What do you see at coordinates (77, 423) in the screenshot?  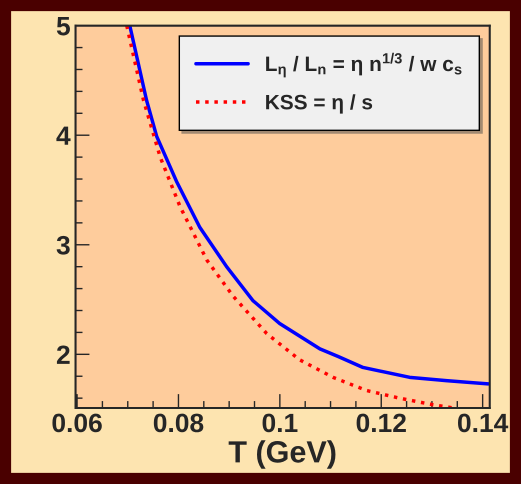 I see `x-tick-label: 0.06` at bounding box center [77, 423].